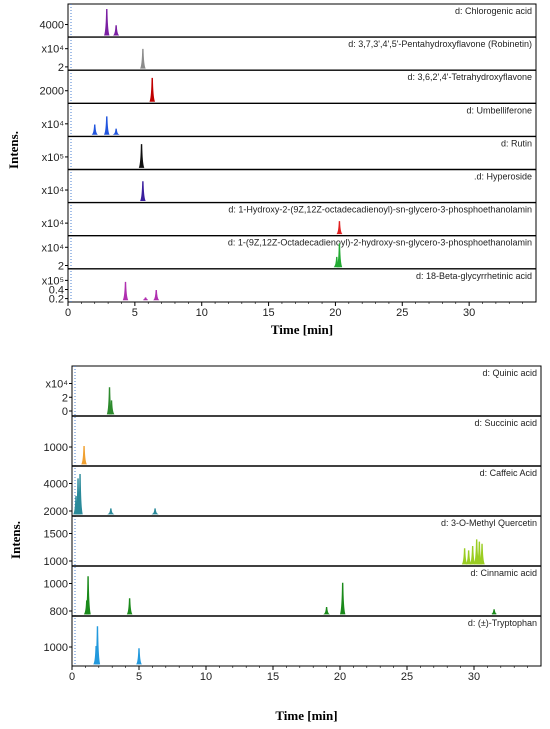 The image size is (550, 729). What do you see at coordinates (59, 612) in the screenshot?
I see `y-tick-label: 800` at bounding box center [59, 612].